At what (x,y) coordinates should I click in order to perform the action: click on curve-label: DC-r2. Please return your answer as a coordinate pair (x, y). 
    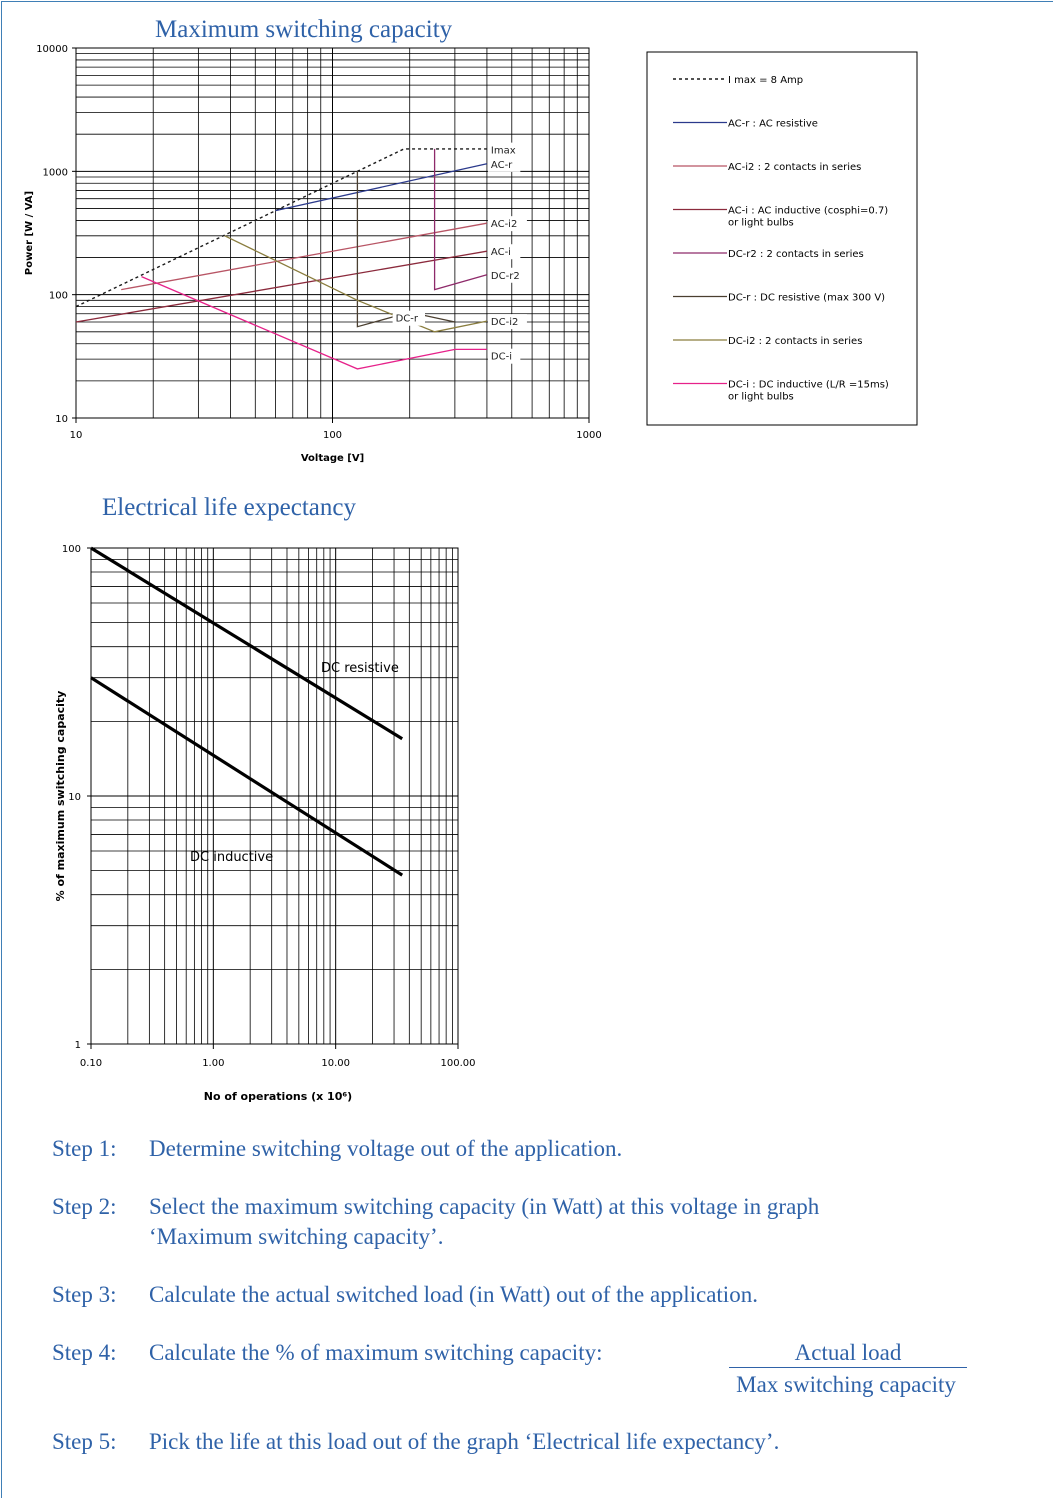
    Looking at the image, I should click on (505, 276).